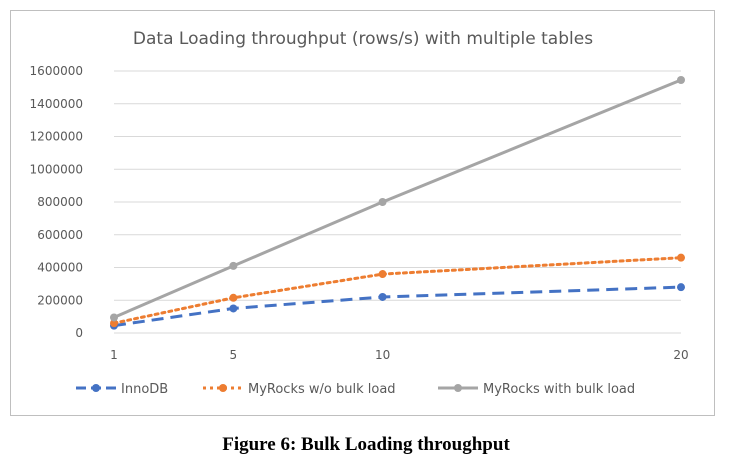  What do you see at coordinates (60, 202) in the screenshot?
I see `y-tick-label: 800000` at bounding box center [60, 202].